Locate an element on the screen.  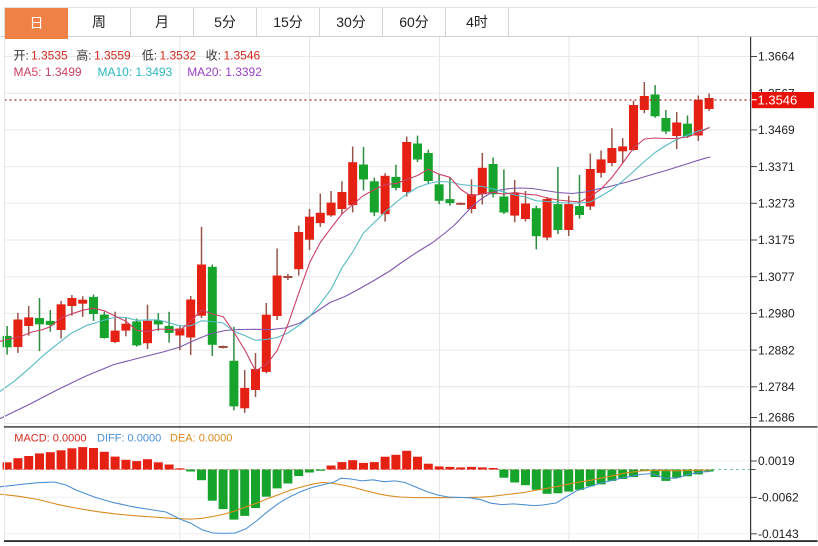
svg-text: 1.2980 is located at coordinates (776, 314).